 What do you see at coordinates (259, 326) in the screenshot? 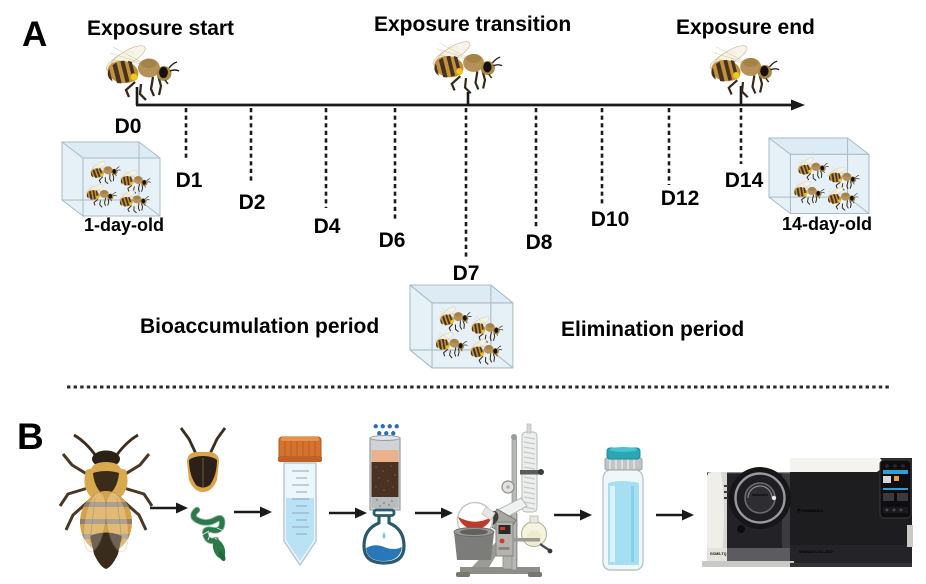
I see `svg-text: Bioaccumulation period` at bounding box center [259, 326].